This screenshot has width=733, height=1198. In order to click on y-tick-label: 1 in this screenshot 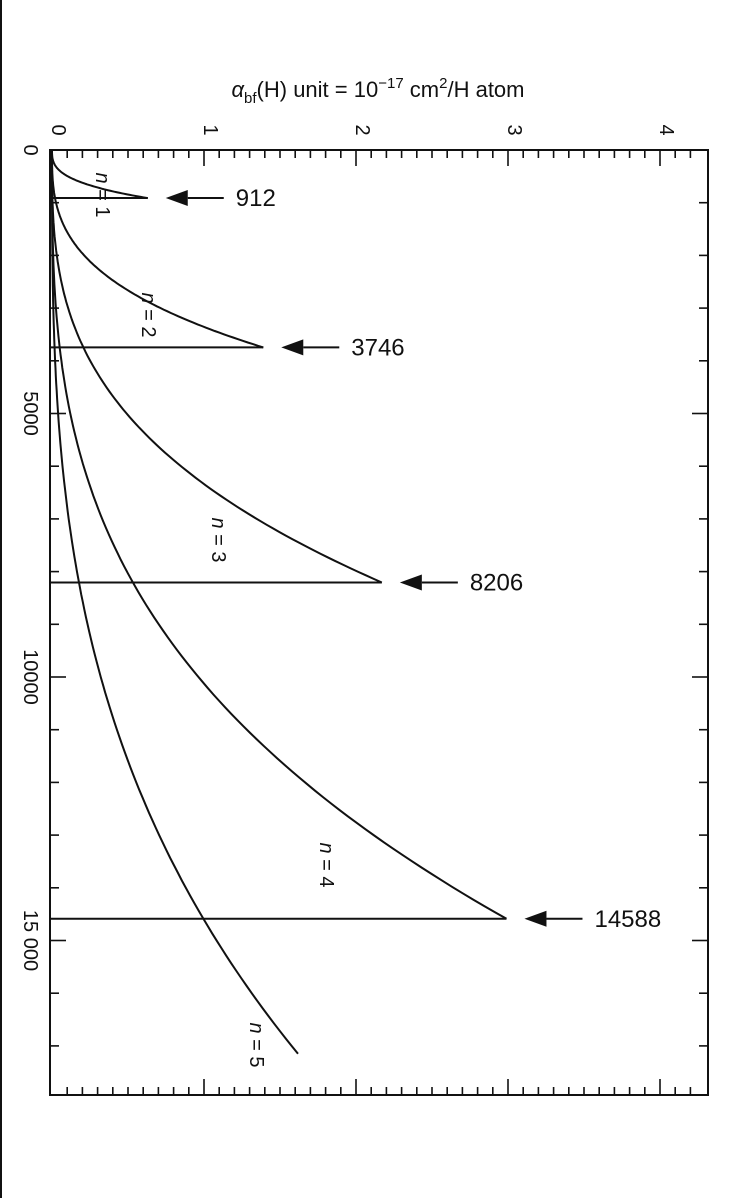, I will do `click(210, 129)`.